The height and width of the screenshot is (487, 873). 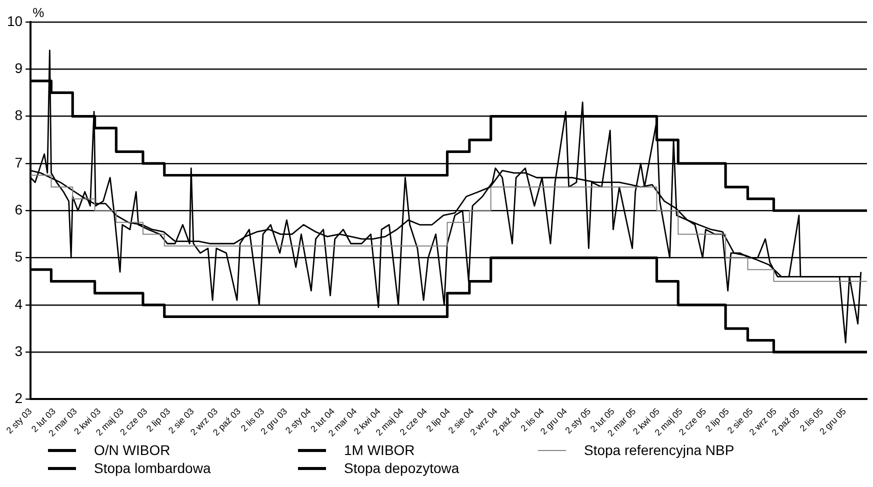 I want to click on y-axis-title: %, so click(x=38, y=12).